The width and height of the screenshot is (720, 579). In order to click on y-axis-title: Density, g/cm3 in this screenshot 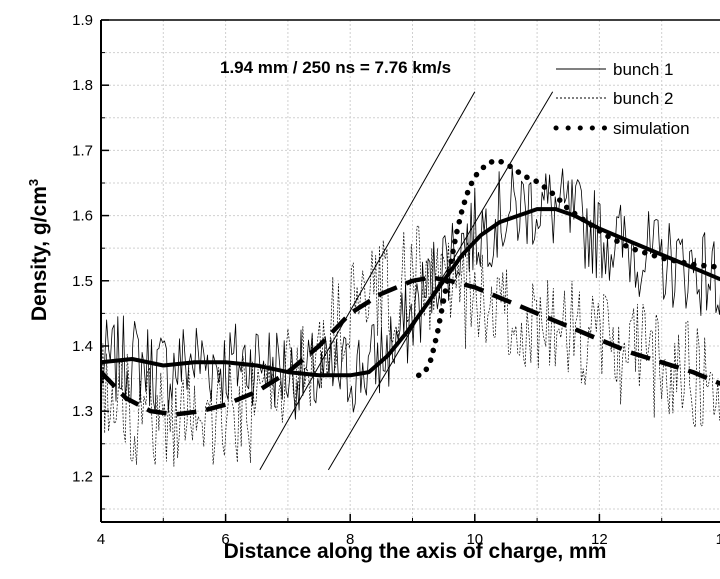, I will do `click(38, 250)`.